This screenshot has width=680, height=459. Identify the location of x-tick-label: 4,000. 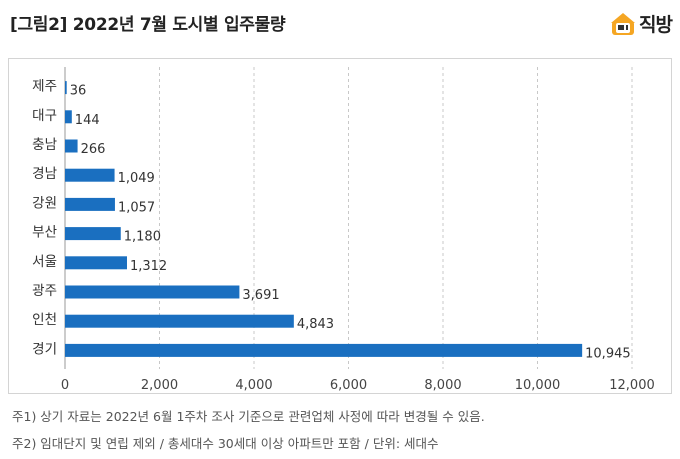
(253, 385).